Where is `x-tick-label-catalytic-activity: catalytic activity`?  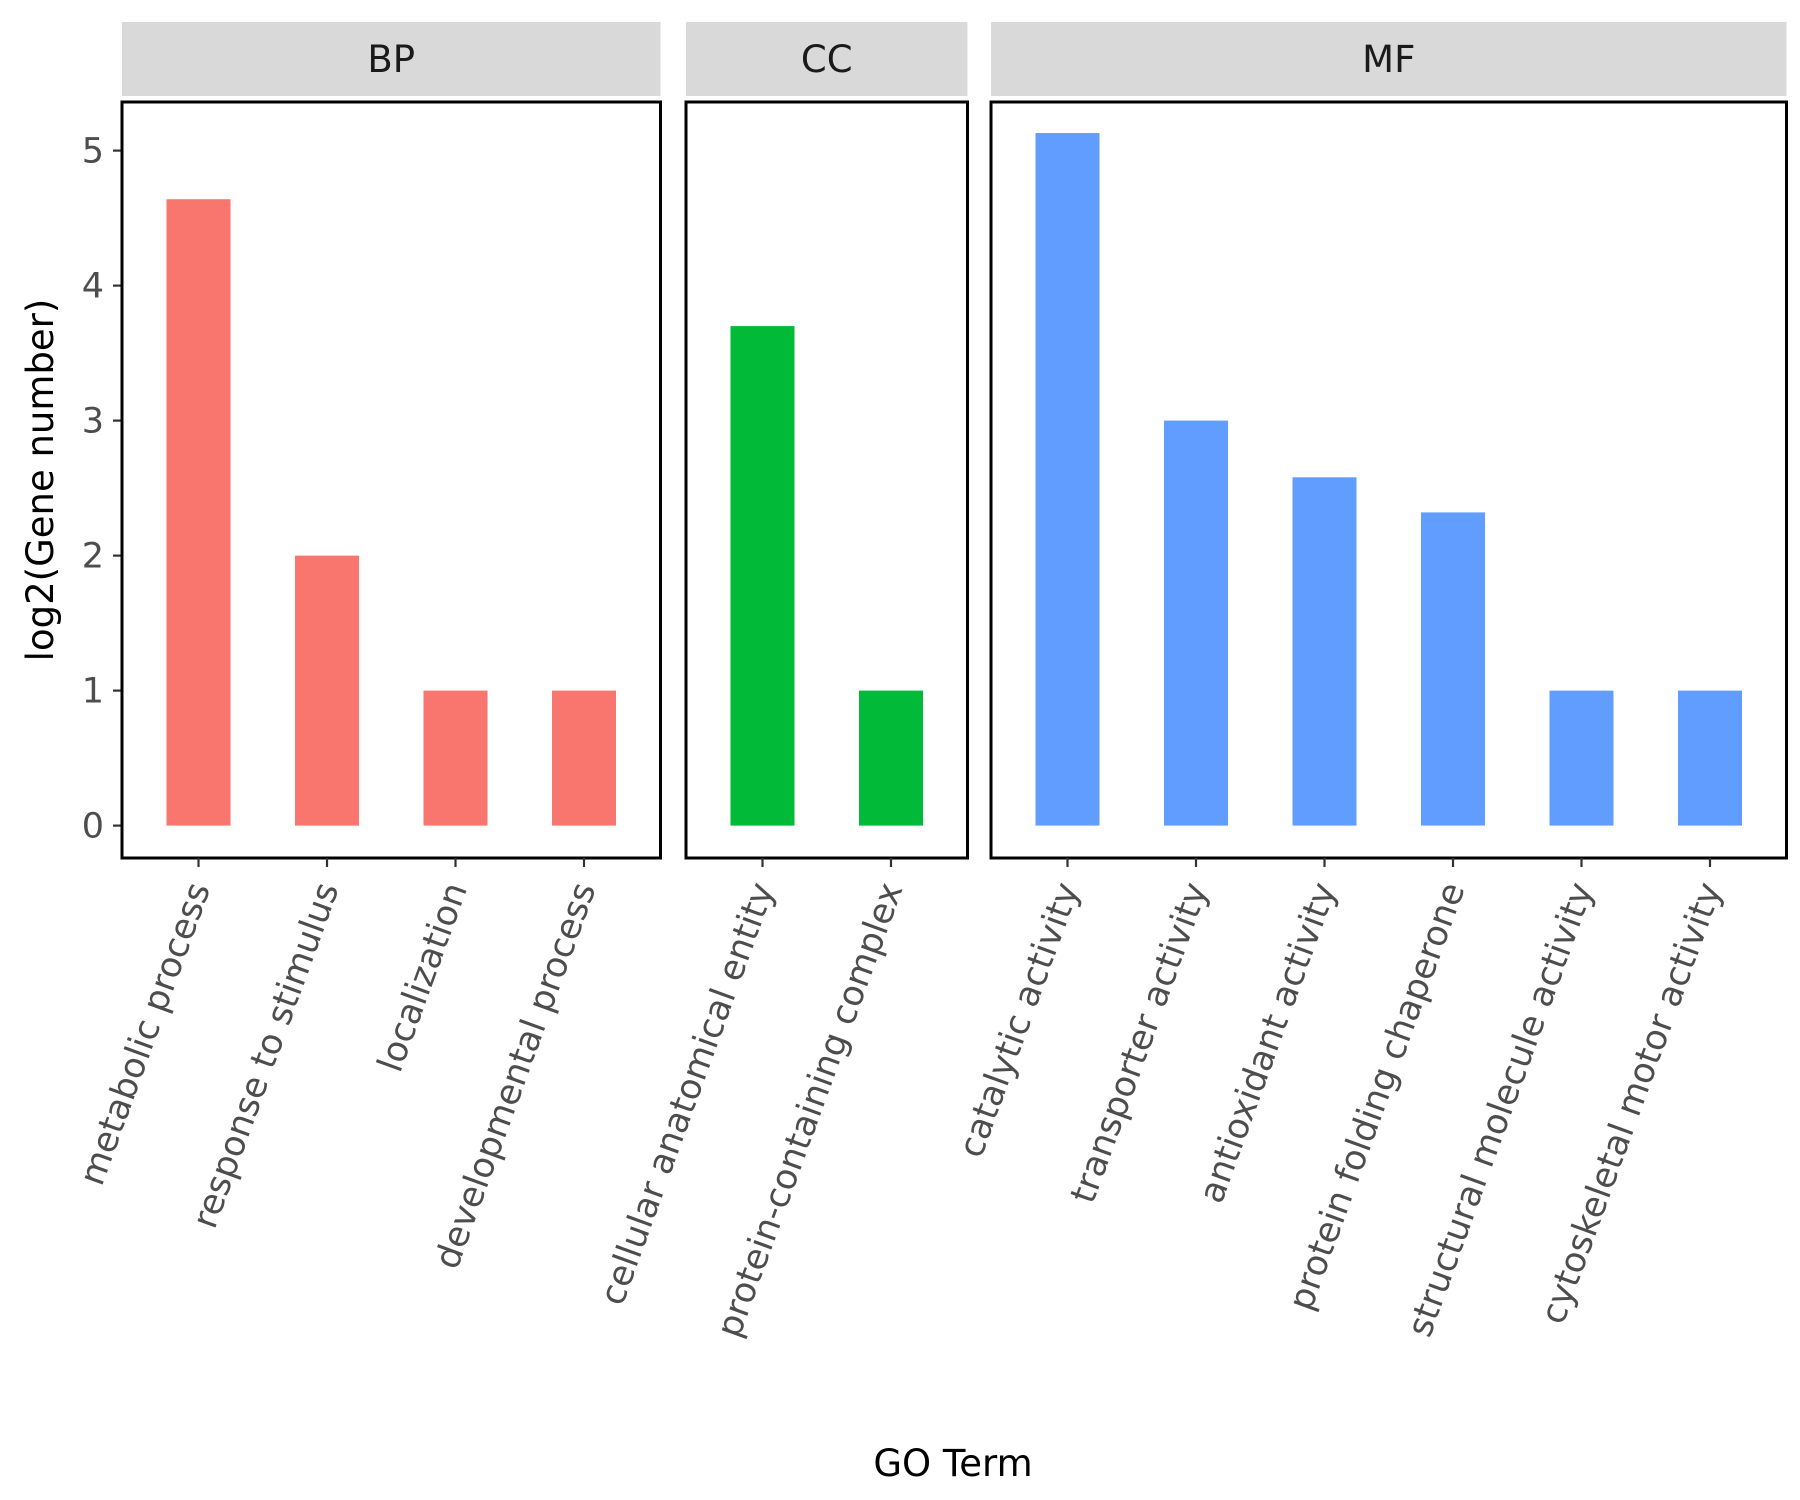 x-tick-label-catalytic-activity: catalytic activity is located at coordinates (1019, 1019).